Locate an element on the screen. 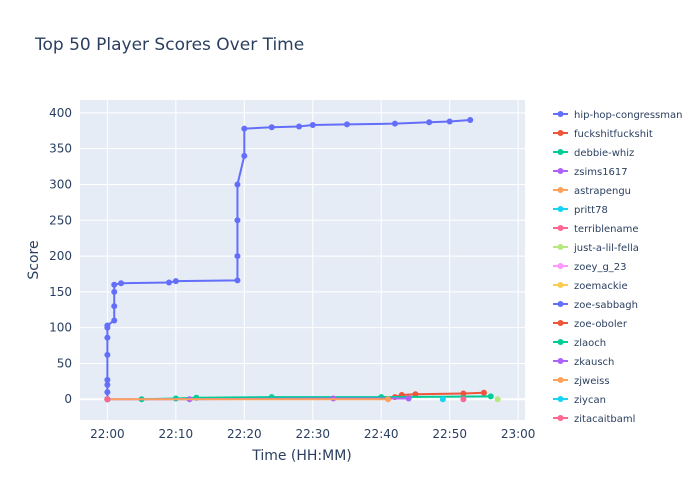 The height and width of the screenshot is (500, 700). legend-item: debbie-whiz is located at coordinates (593, 153).